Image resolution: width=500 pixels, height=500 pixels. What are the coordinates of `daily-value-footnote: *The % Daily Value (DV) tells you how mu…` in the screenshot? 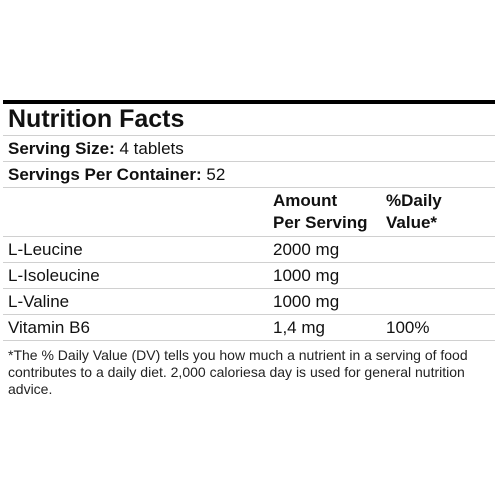 It's located at (238, 372).